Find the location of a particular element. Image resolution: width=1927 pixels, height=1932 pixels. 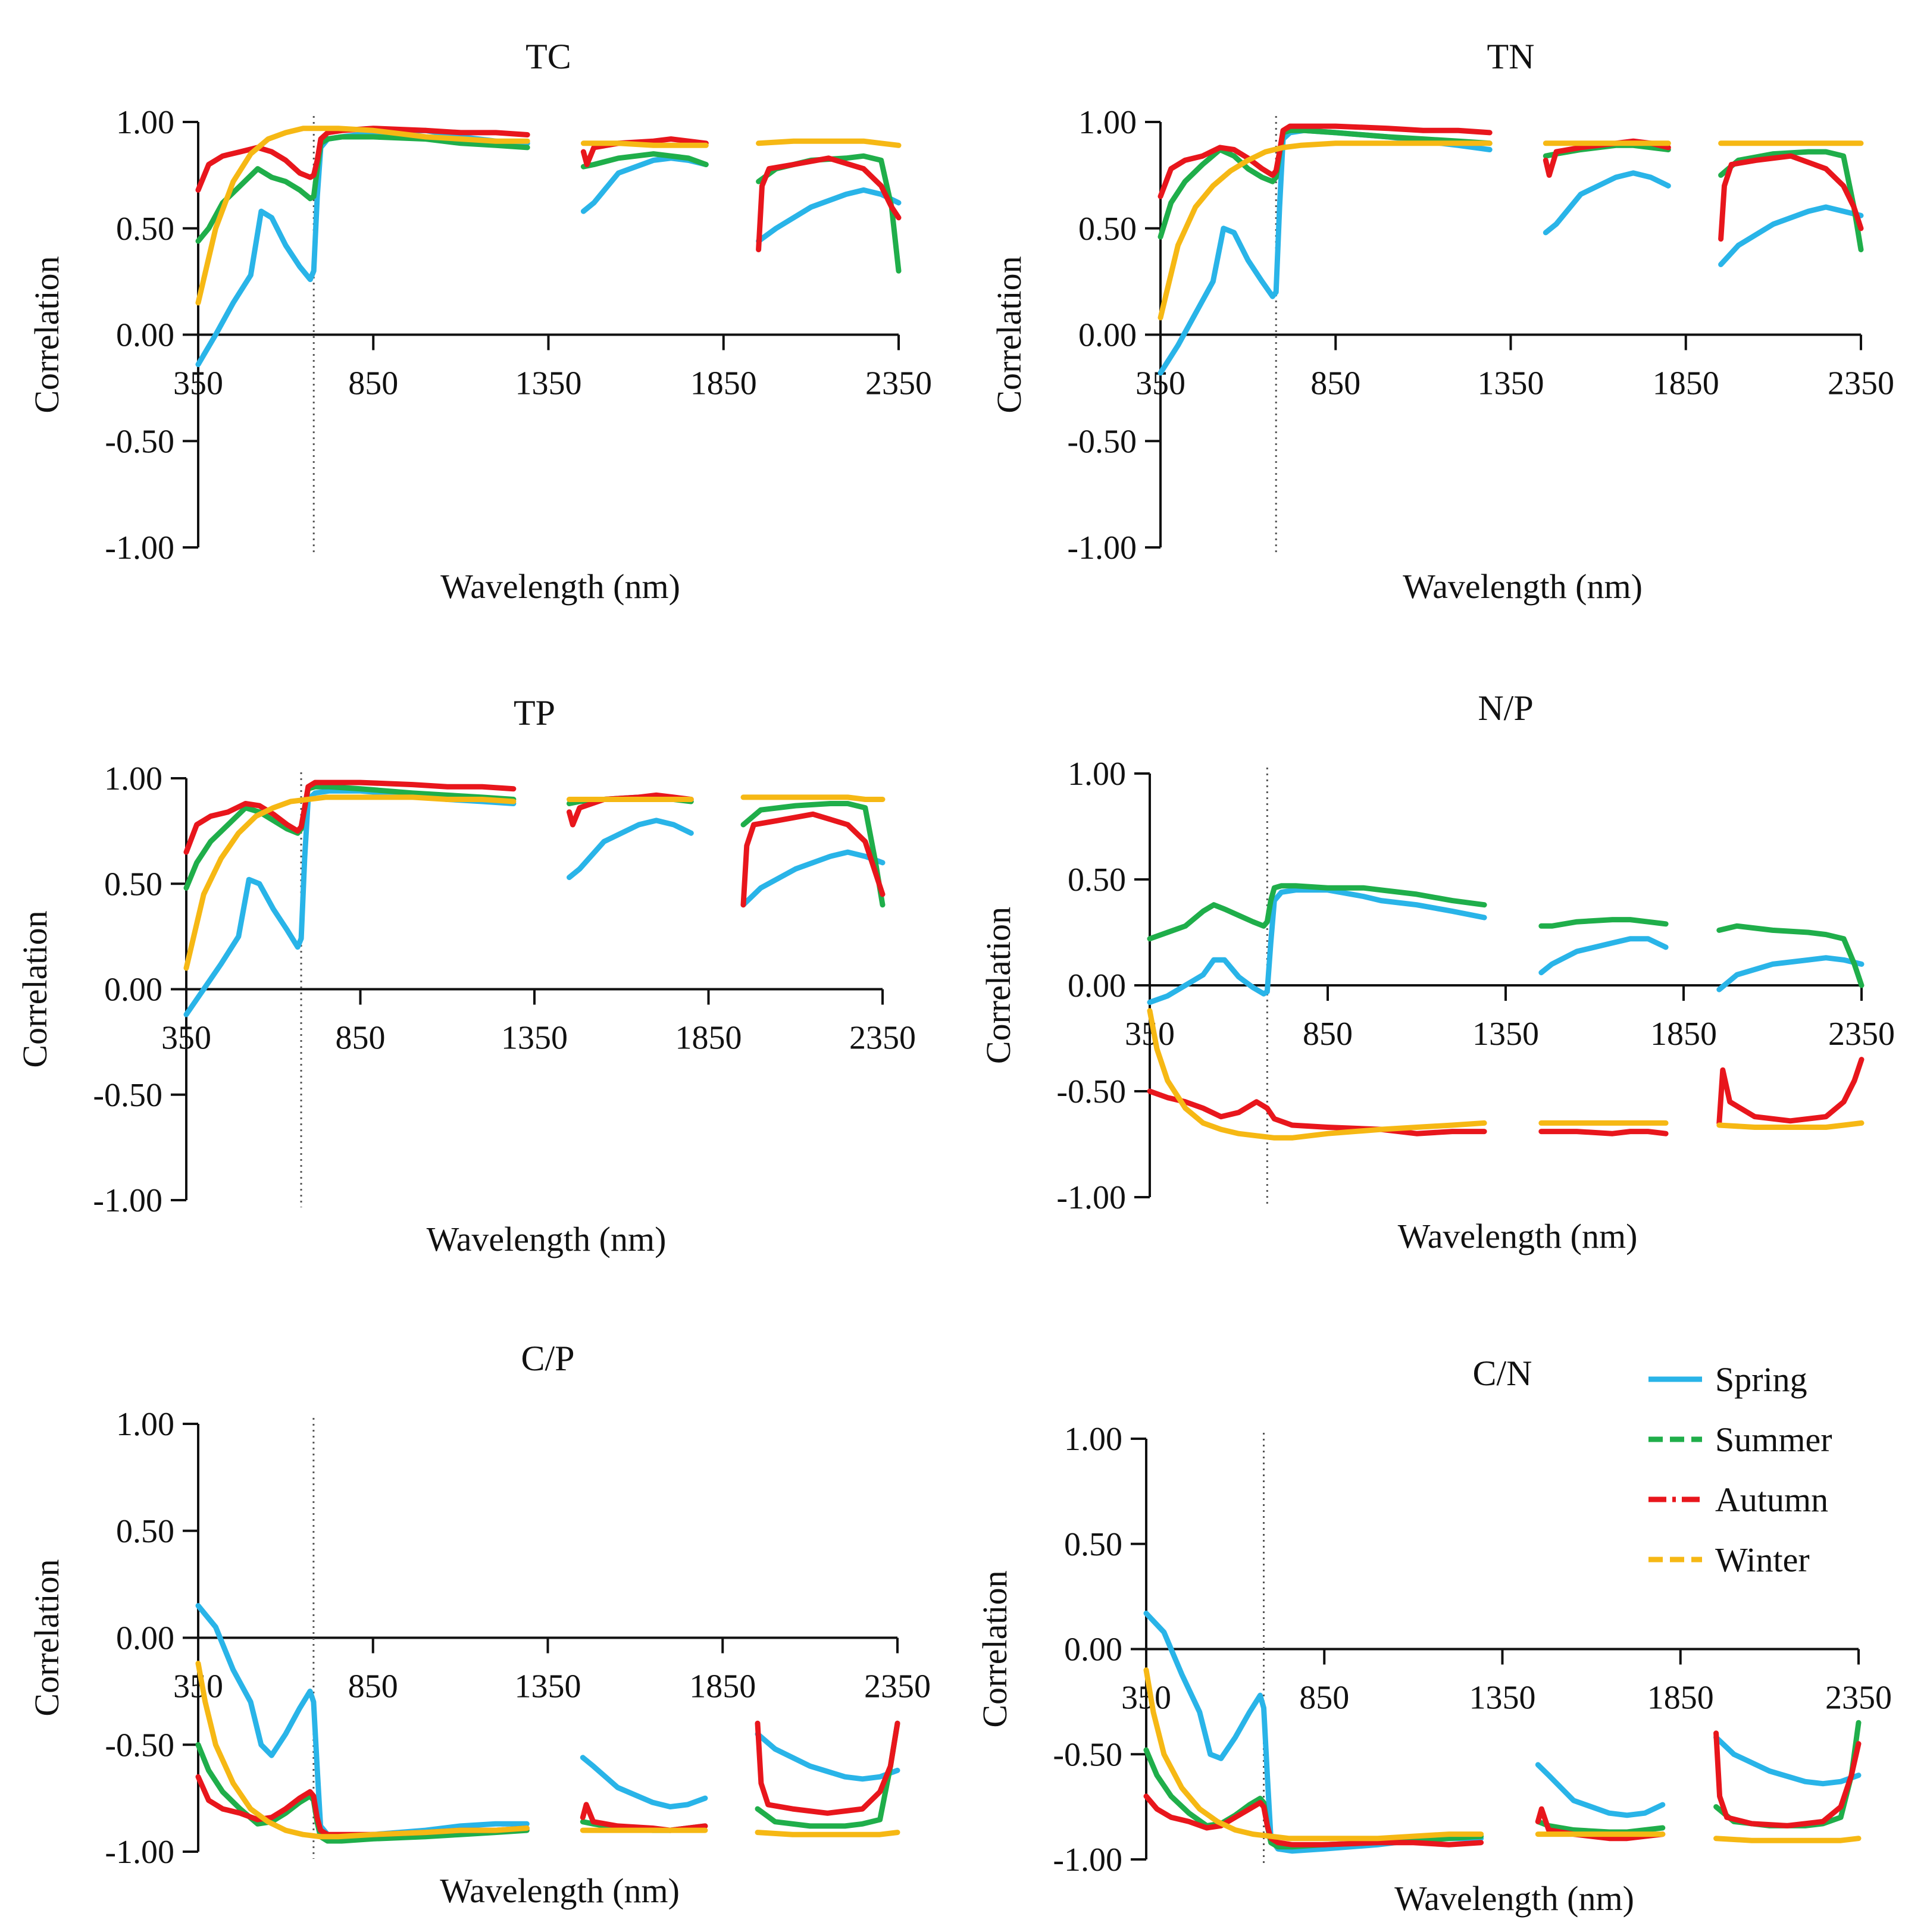

legend: Spring Summer Autumn Winter is located at coordinates (1740, 1469).